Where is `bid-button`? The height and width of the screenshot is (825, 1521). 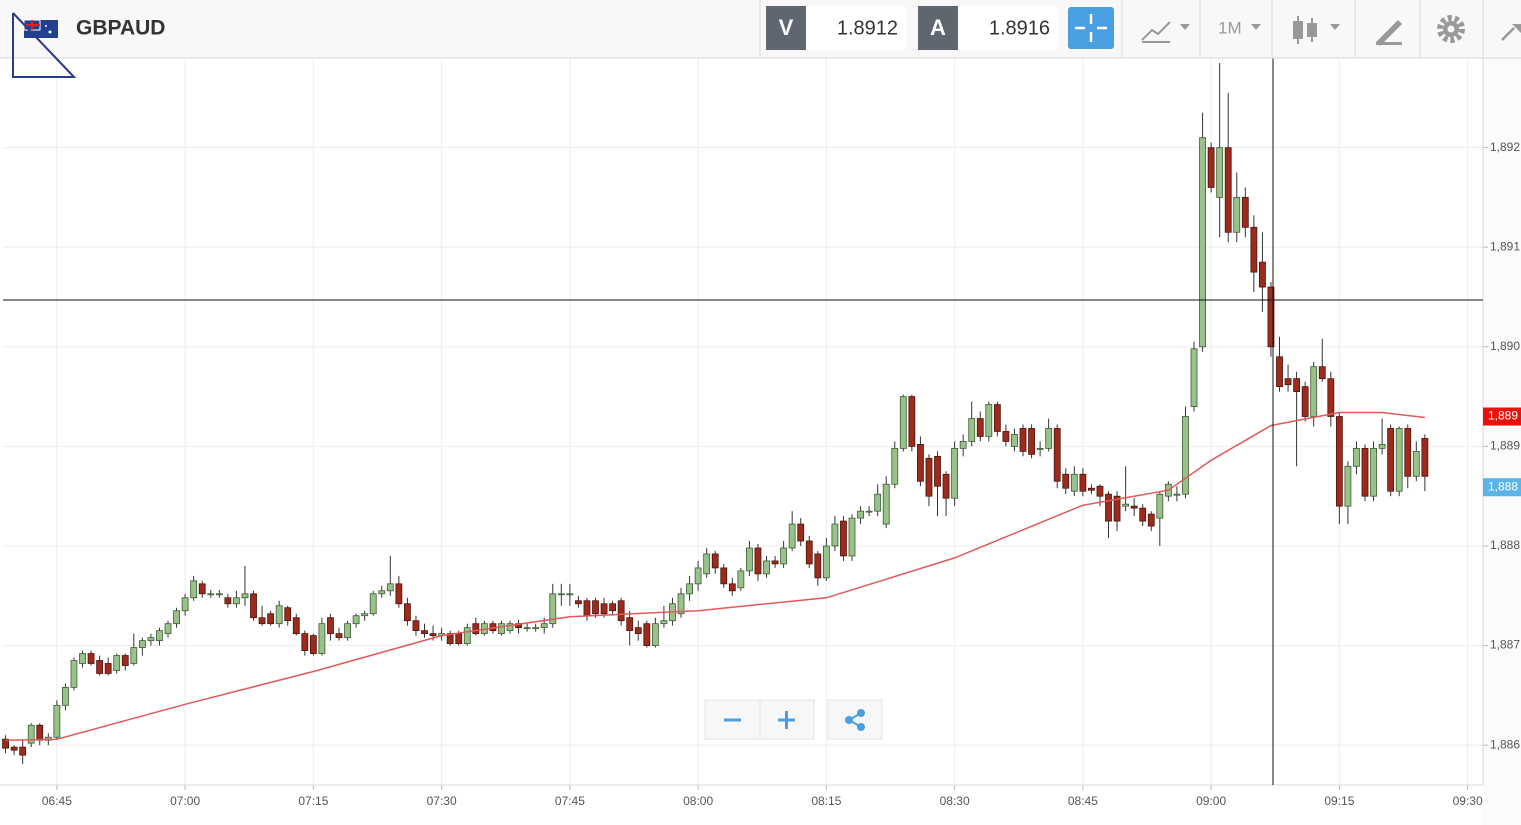
bid-button is located at coordinates (786, 28).